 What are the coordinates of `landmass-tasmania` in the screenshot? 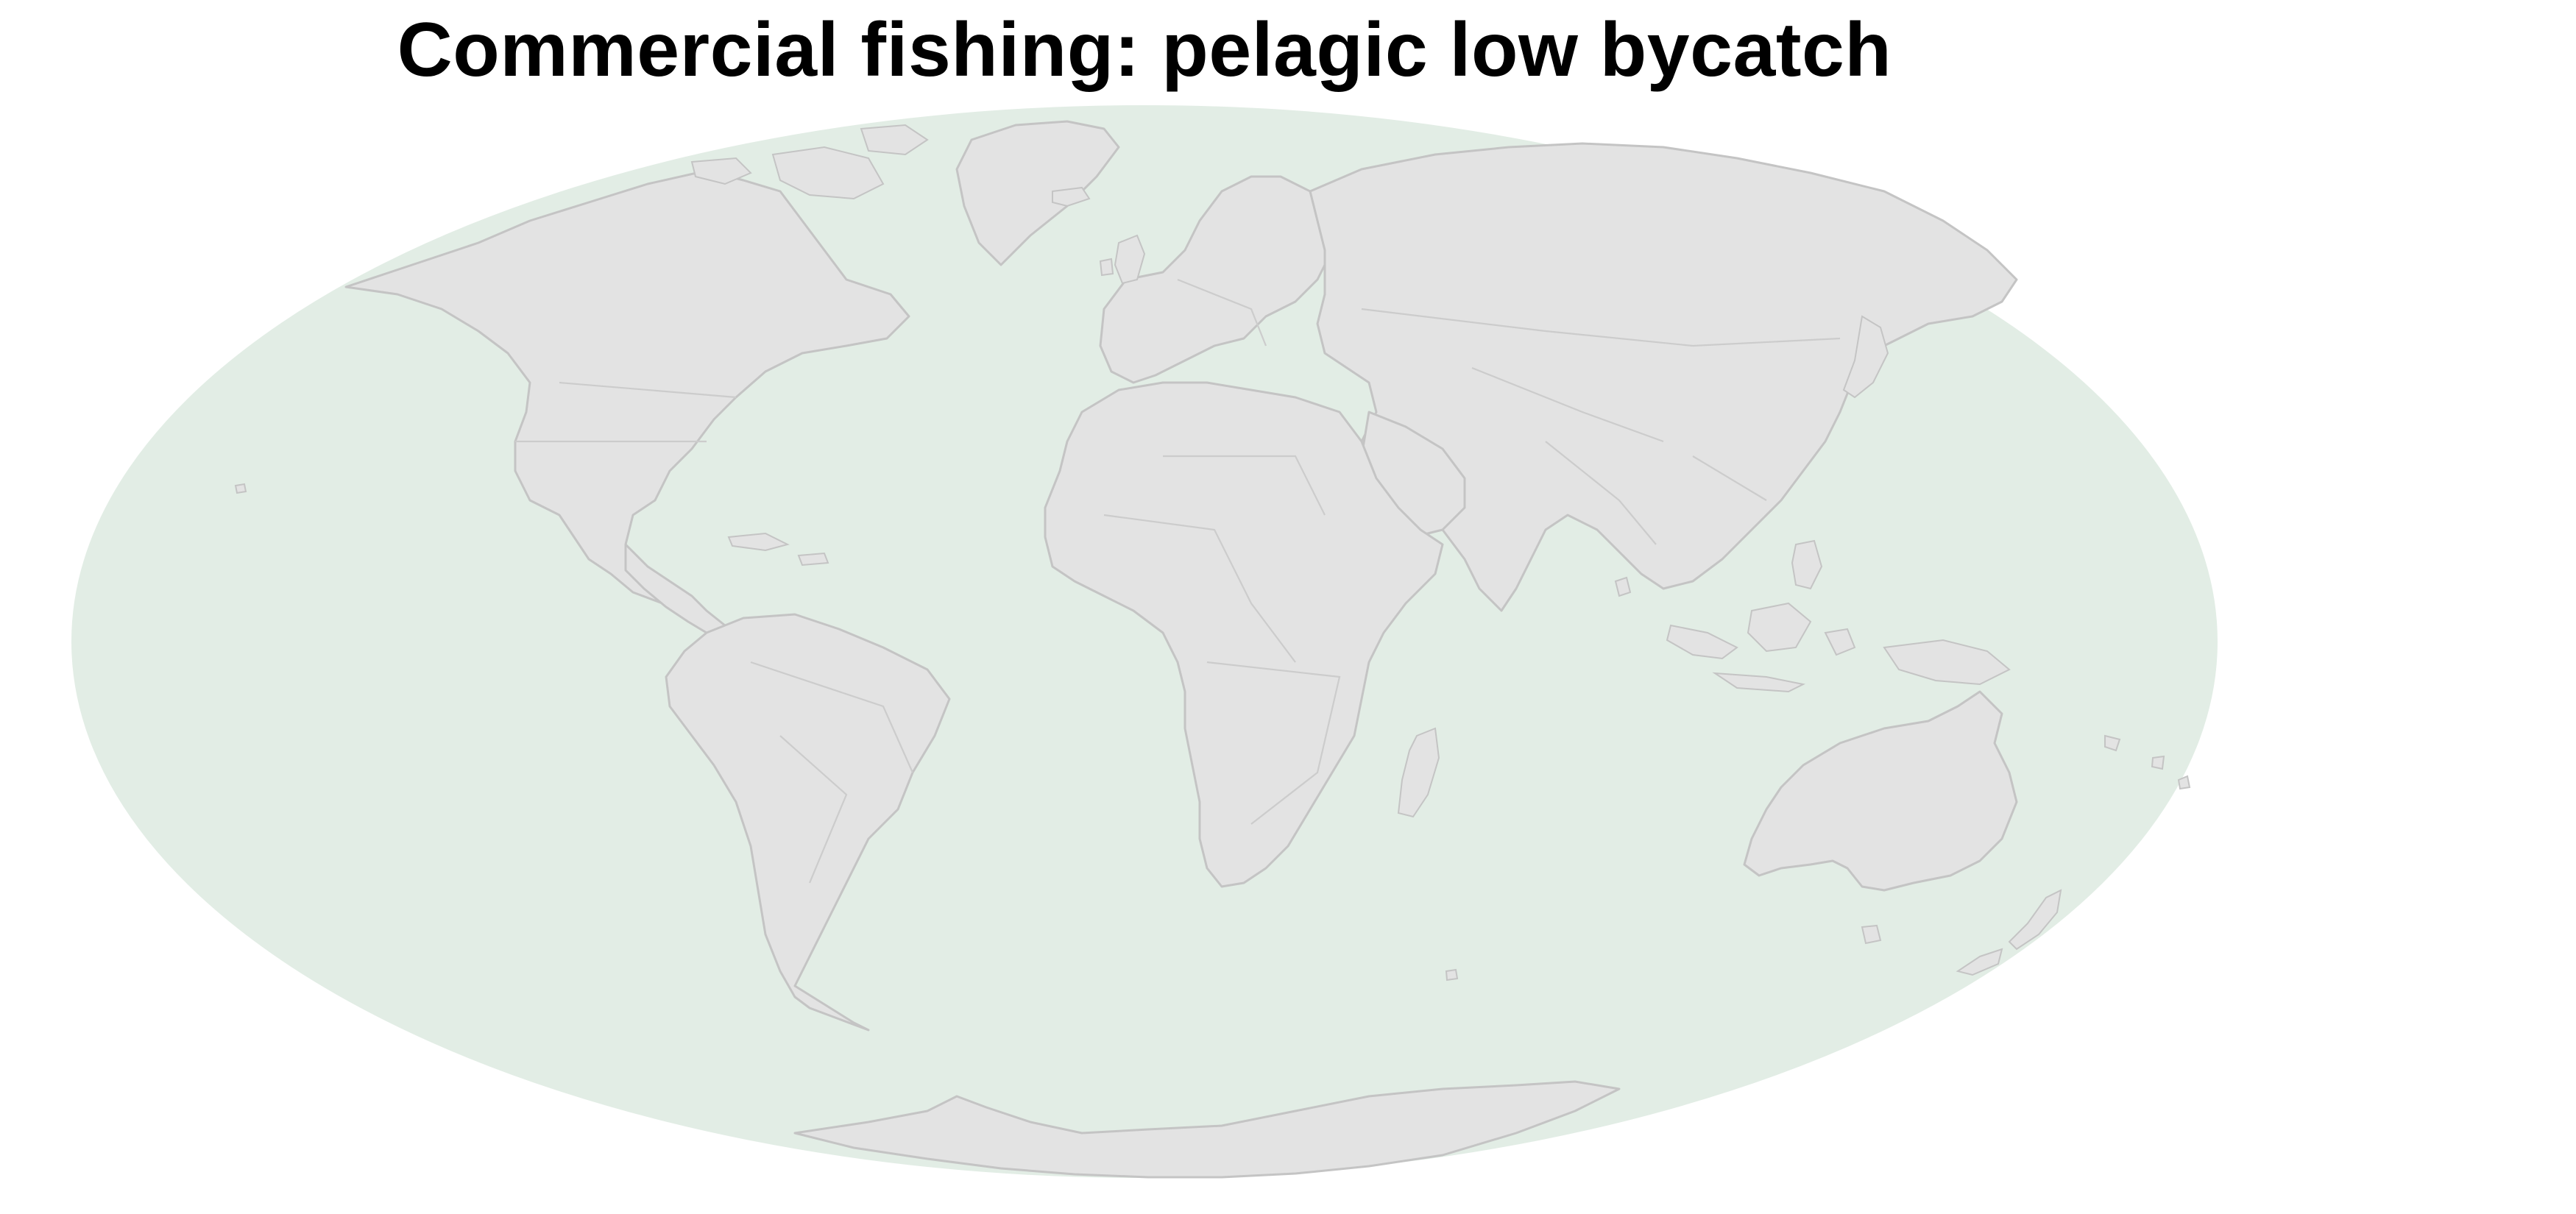 It's located at (1872, 934).